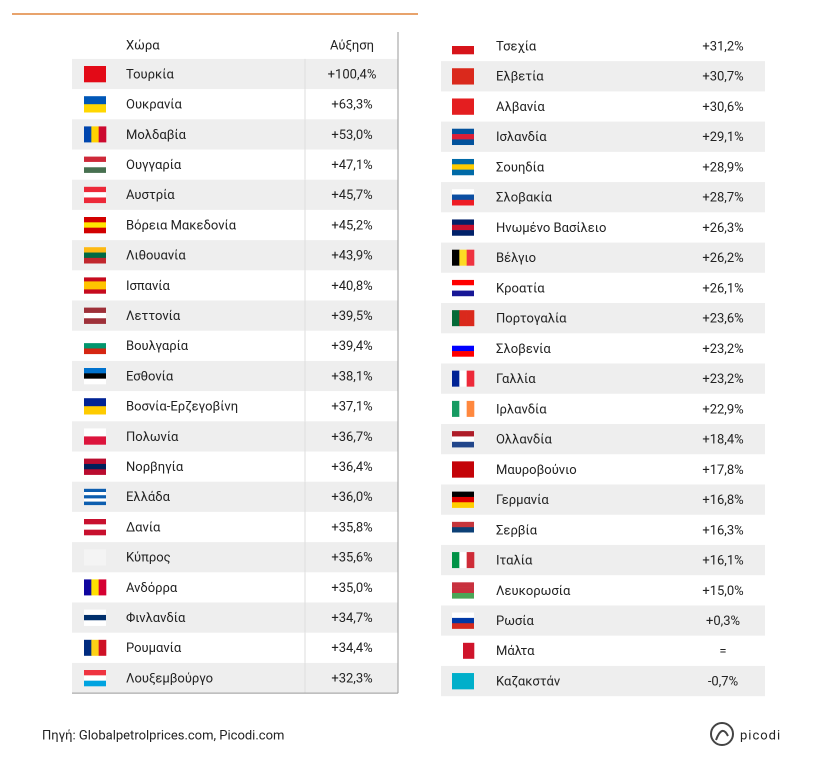 This screenshot has height=772, width=818. Describe the element at coordinates (523, 349) in the screenshot. I see `country: Σλοβενία` at that location.